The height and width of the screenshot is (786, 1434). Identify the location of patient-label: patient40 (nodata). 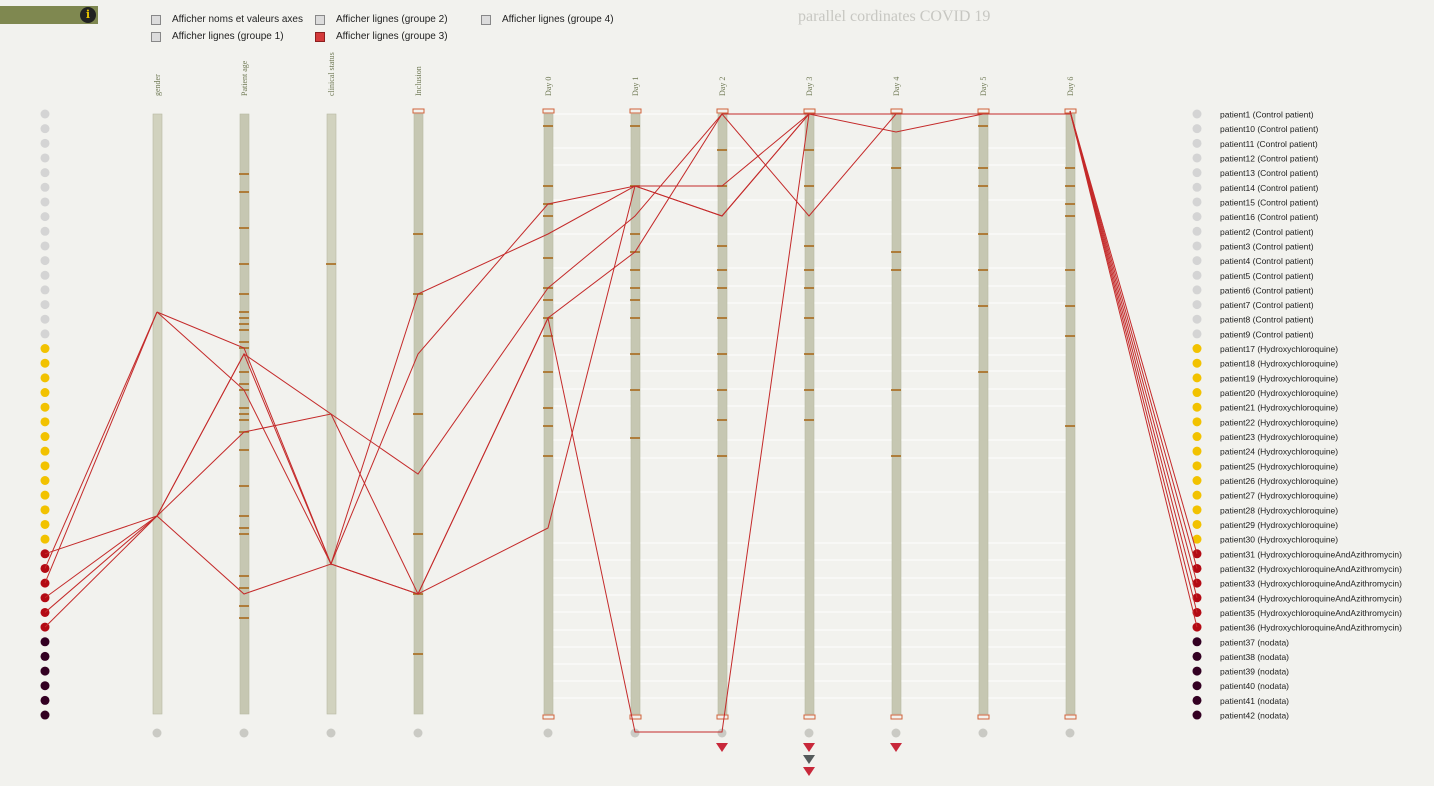
(1254, 686).